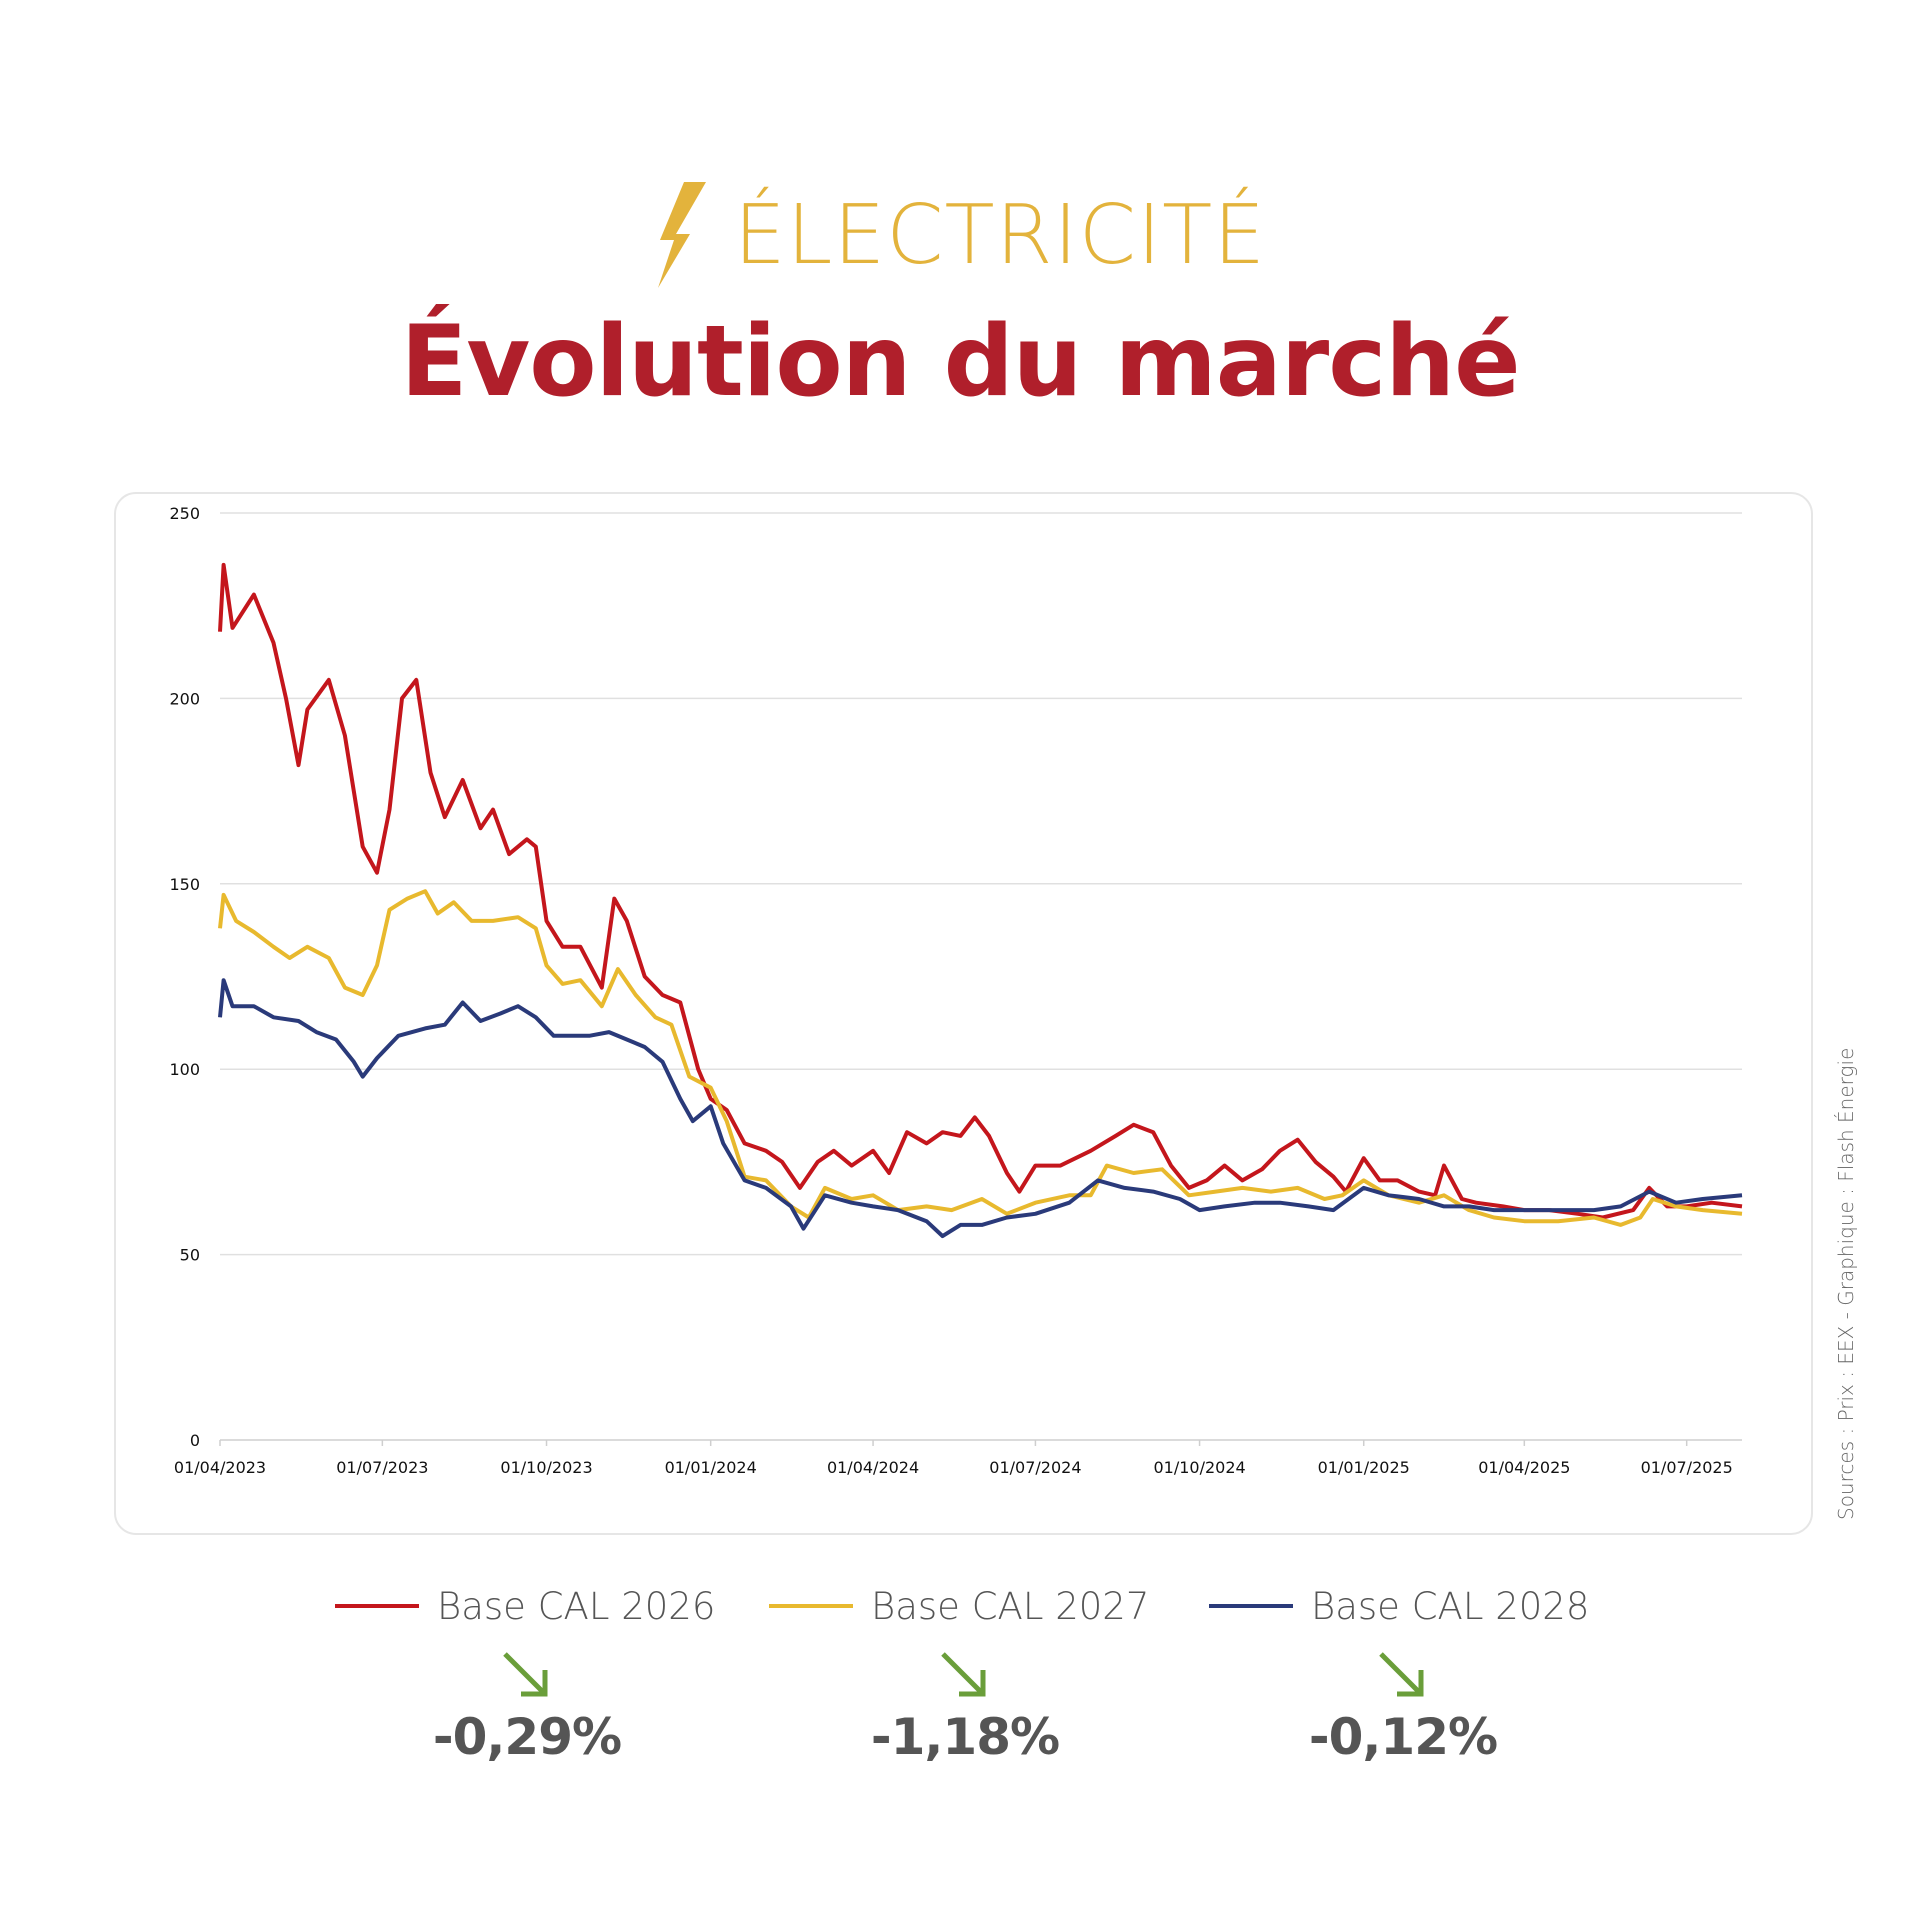 This screenshot has width=1920, height=1920. Describe the element at coordinates (1403, 1737) in the screenshot. I see `change-value: -0,12%` at that location.